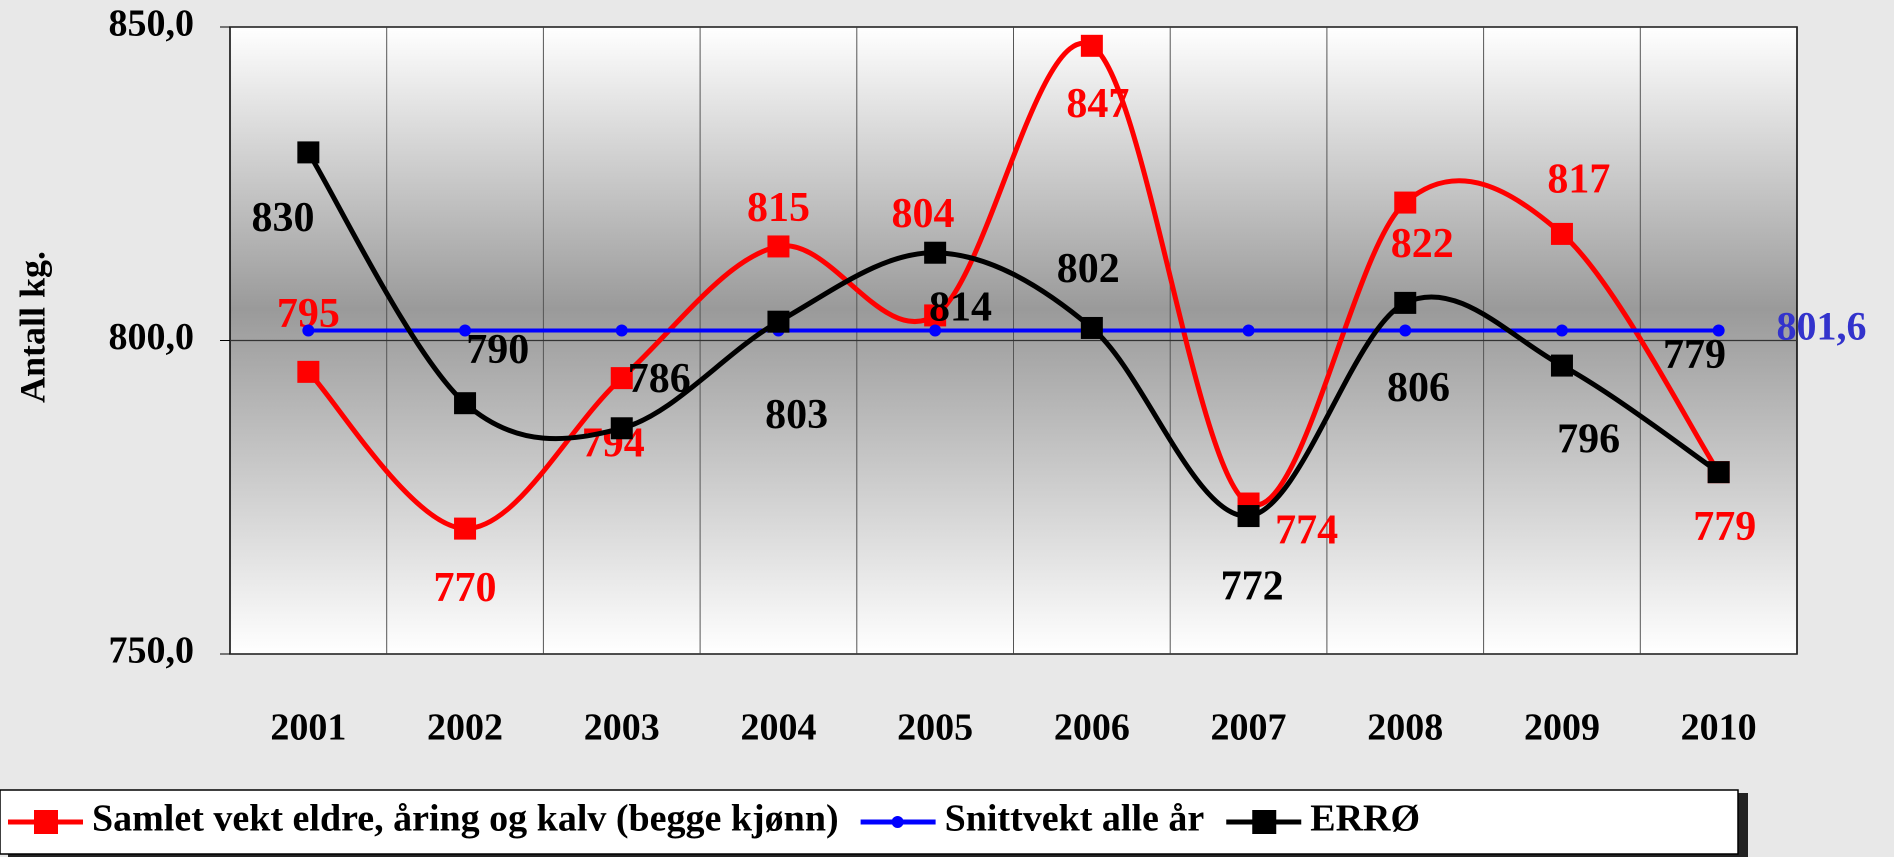 This screenshot has height=857, width=1894. I want to click on data-label: 802, so click(1088, 269).